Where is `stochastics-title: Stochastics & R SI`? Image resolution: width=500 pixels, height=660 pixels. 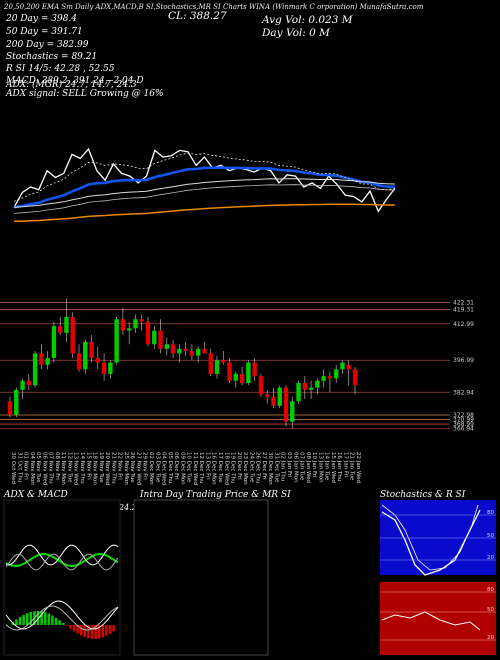 stochastics-title: Stochastics & R SI is located at coordinates (423, 495).